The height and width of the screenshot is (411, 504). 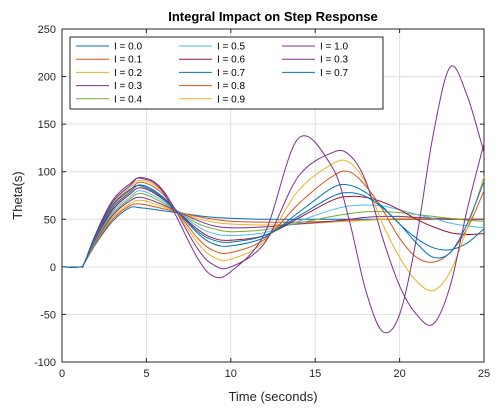 I want to click on legend-box, so click(x=226, y=73).